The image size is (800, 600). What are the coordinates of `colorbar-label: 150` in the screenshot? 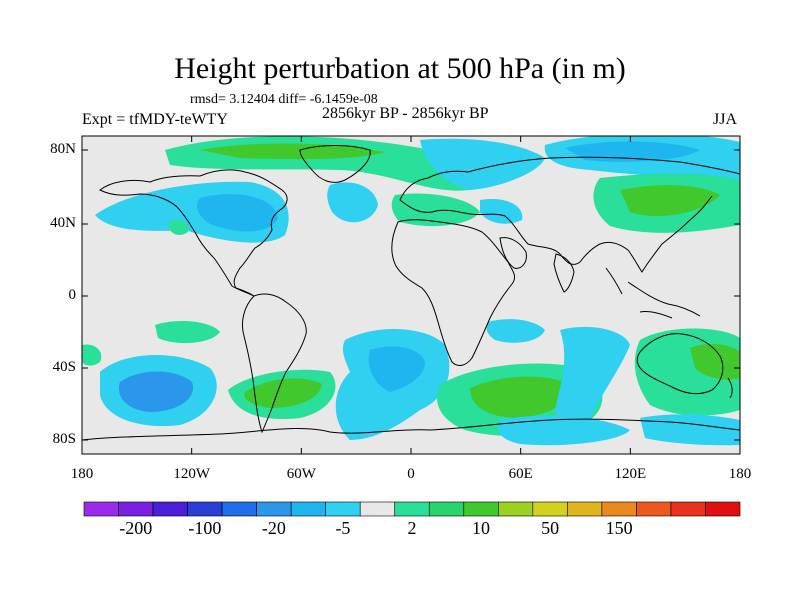 It's located at (619, 528).